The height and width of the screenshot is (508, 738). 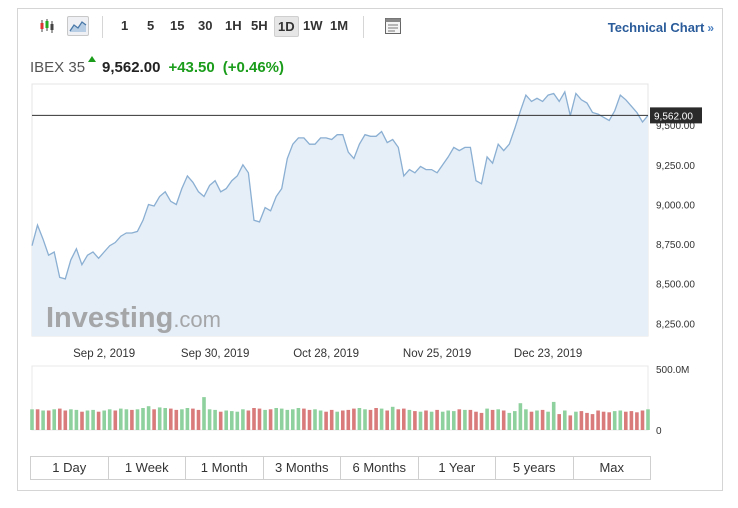 What do you see at coordinates (457, 468) in the screenshot?
I see `range-1-year: 1 Year` at bounding box center [457, 468].